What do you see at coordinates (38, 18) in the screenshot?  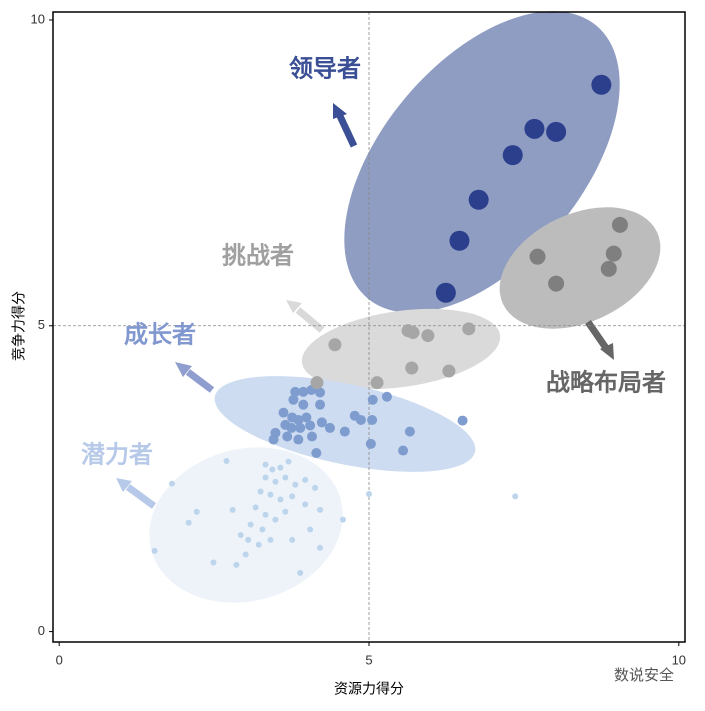 I see `y-tick-label: 10` at bounding box center [38, 18].